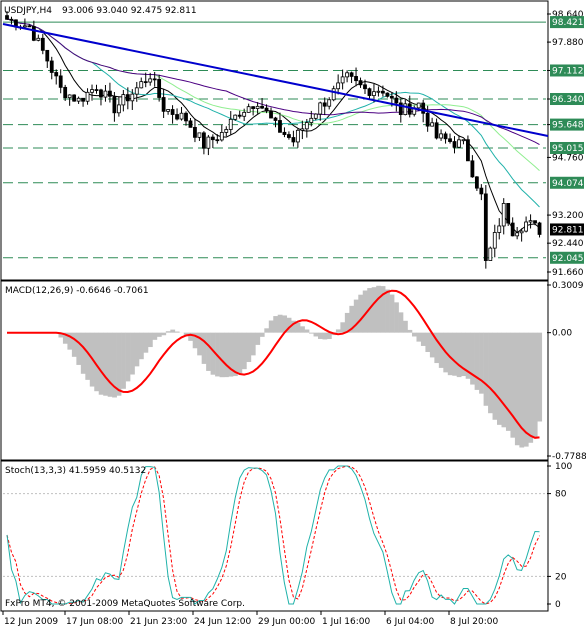 The height and width of the screenshot is (627, 586). I want to click on price-tick-label: 91.660, so click(568, 273).